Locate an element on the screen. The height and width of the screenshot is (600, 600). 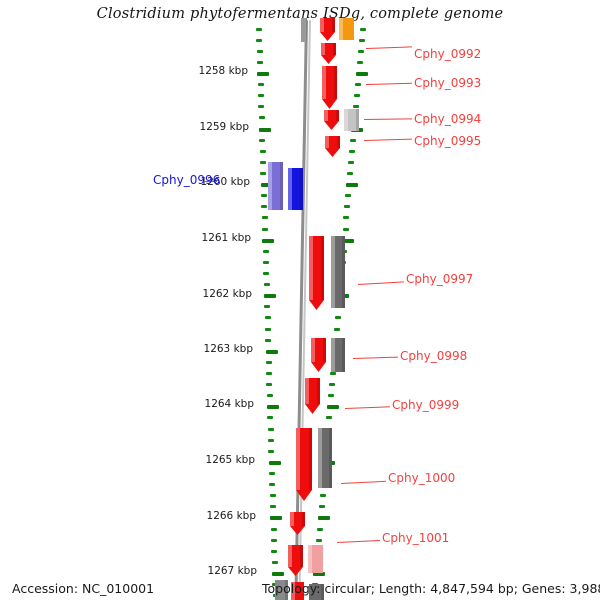
feature-box-orange is located at coordinates (346, 29).